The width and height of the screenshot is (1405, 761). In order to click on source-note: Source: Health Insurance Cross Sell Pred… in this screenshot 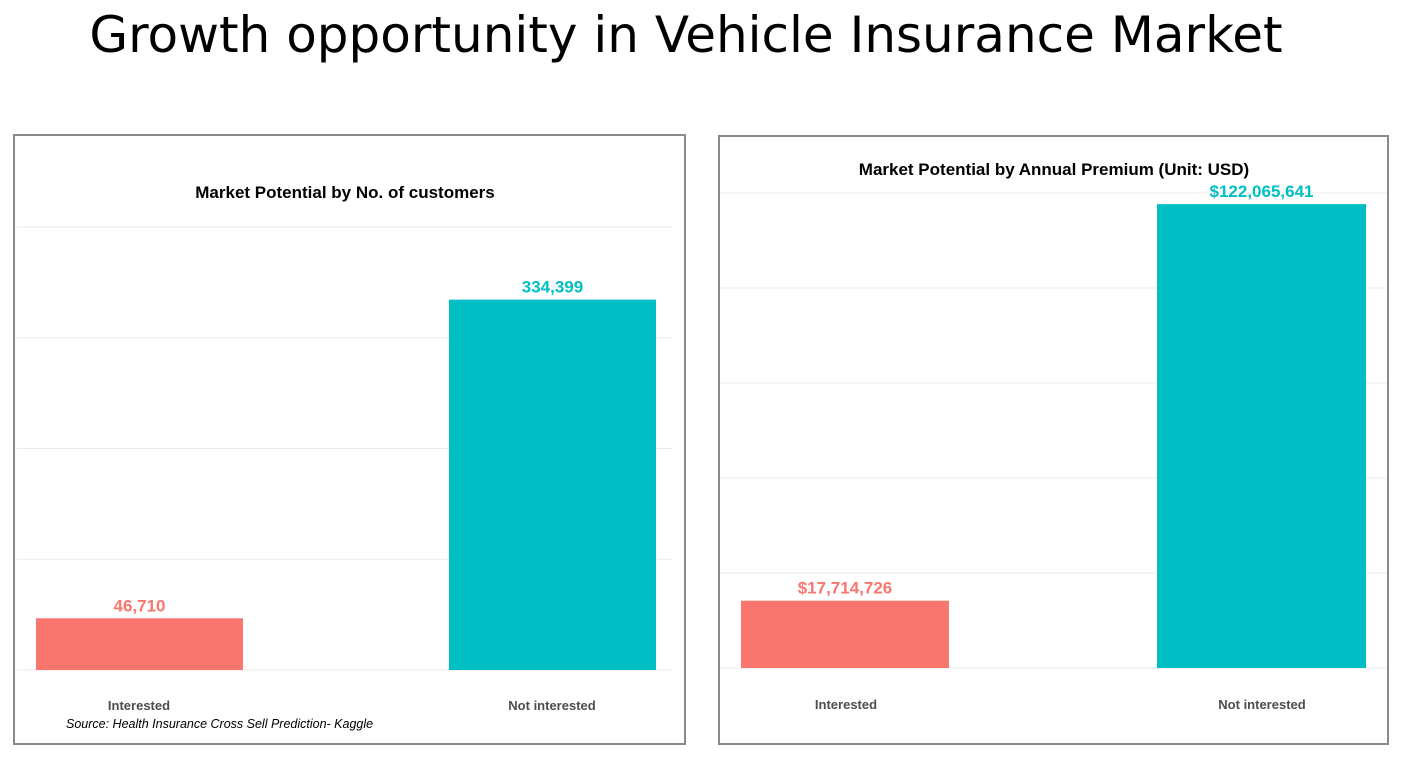, I will do `click(219, 724)`.